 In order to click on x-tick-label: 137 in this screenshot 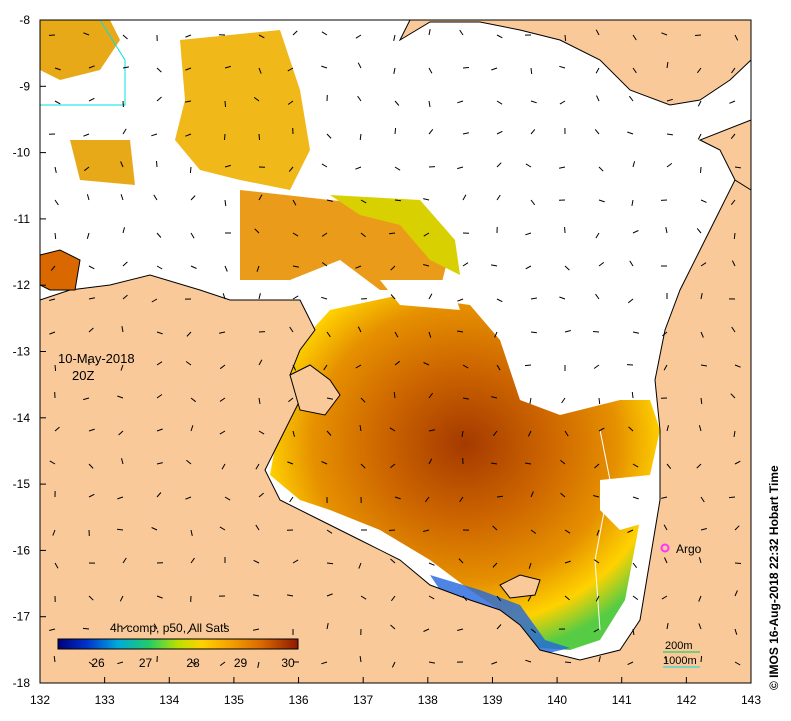, I will do `click(363, 700)`.